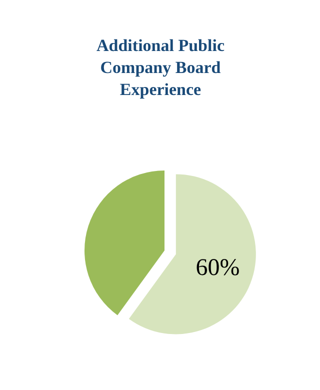 This screenshot has height=390, width=320. What do you see at coordinates (218, 267) in the screenshot?
I see `data-label: 60%` at bounding box center [218, 267].